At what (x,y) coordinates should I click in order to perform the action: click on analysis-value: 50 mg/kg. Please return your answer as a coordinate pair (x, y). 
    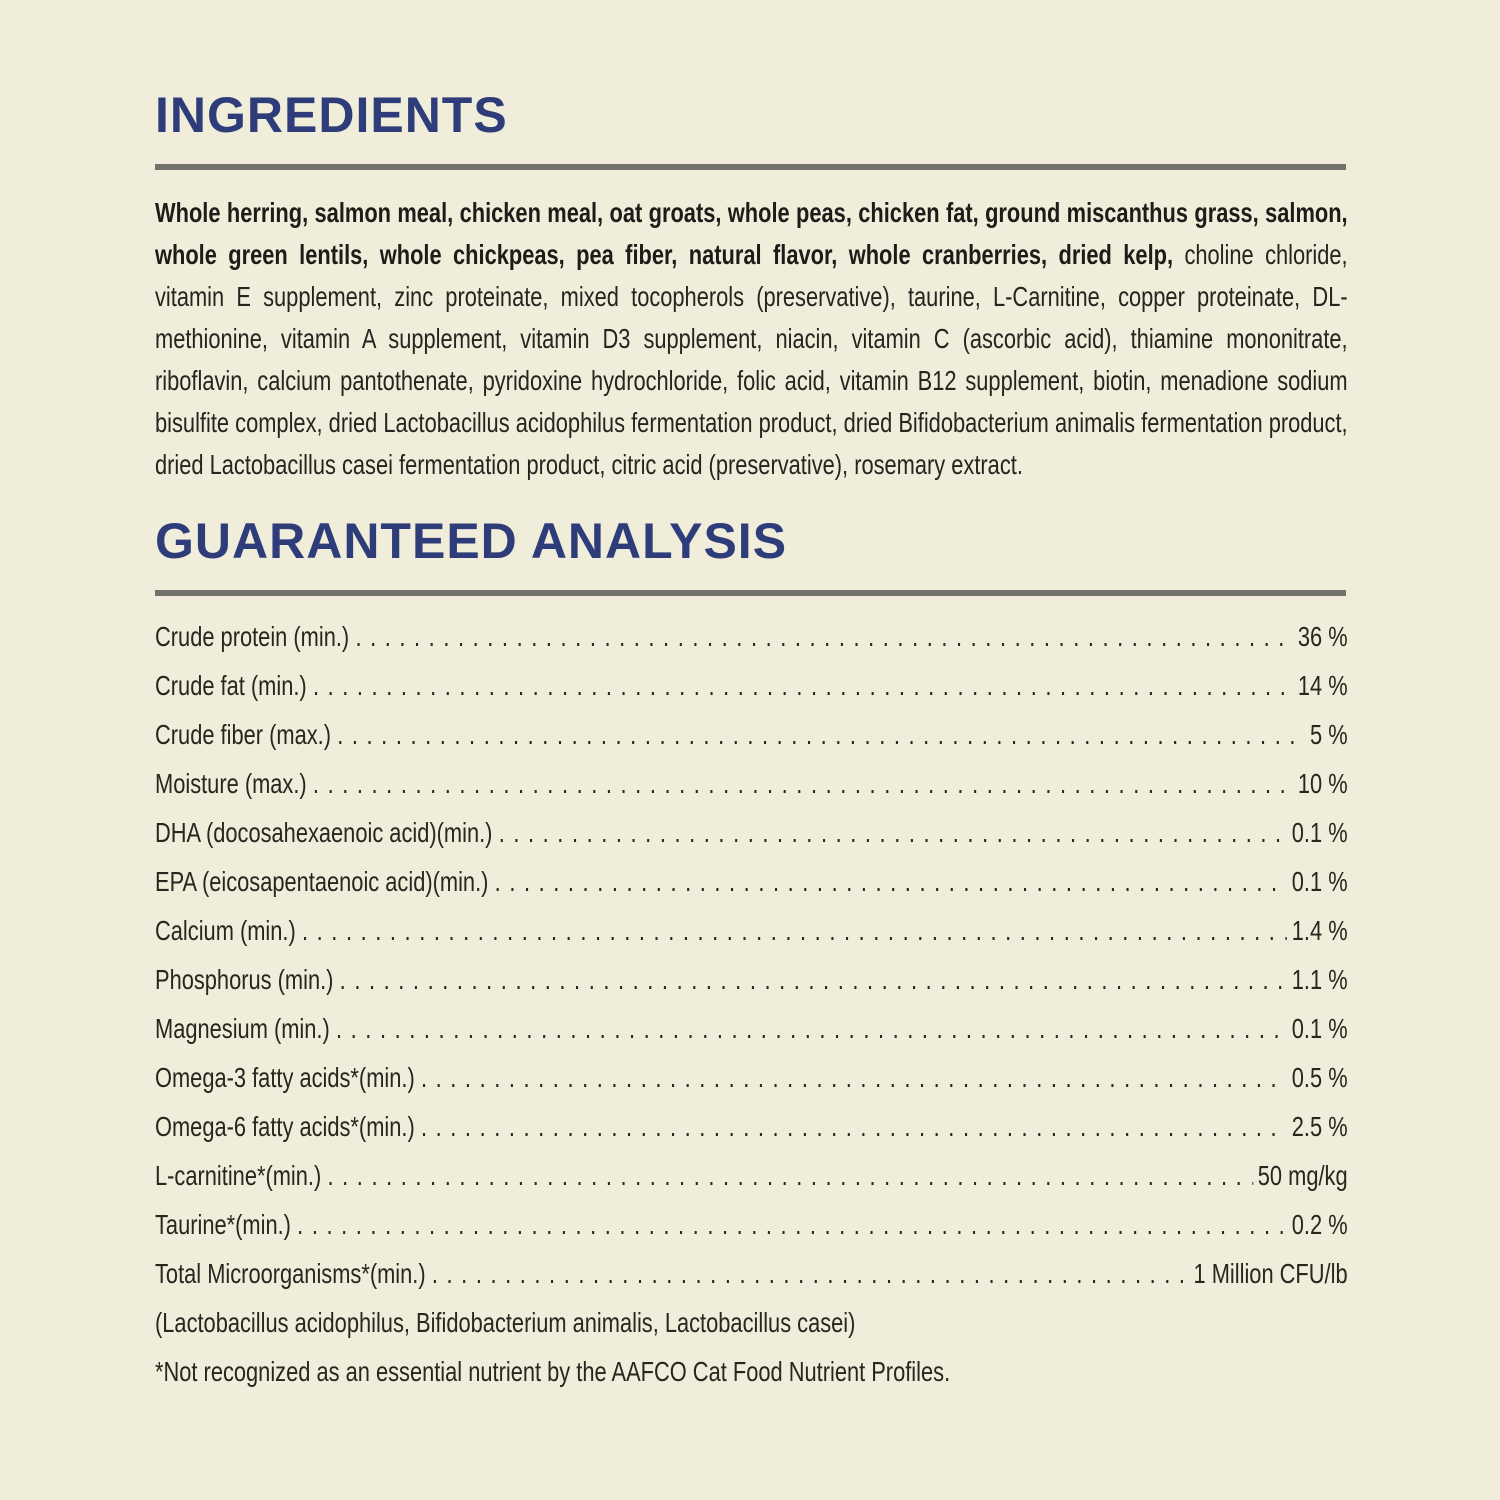
    Looking at the image, I should click on (1302, 1175).